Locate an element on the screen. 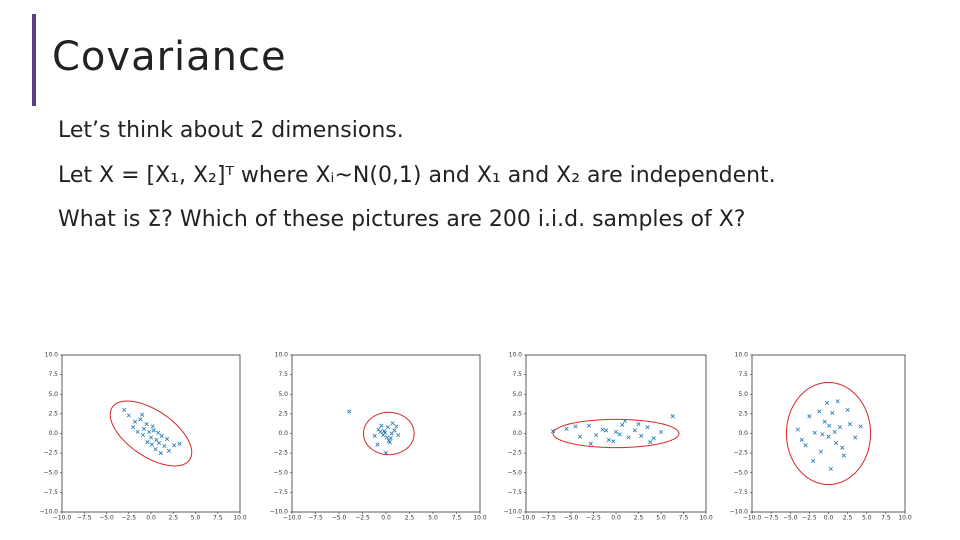  x-tick-label: 5.0 is located at coordinates (433, 518).